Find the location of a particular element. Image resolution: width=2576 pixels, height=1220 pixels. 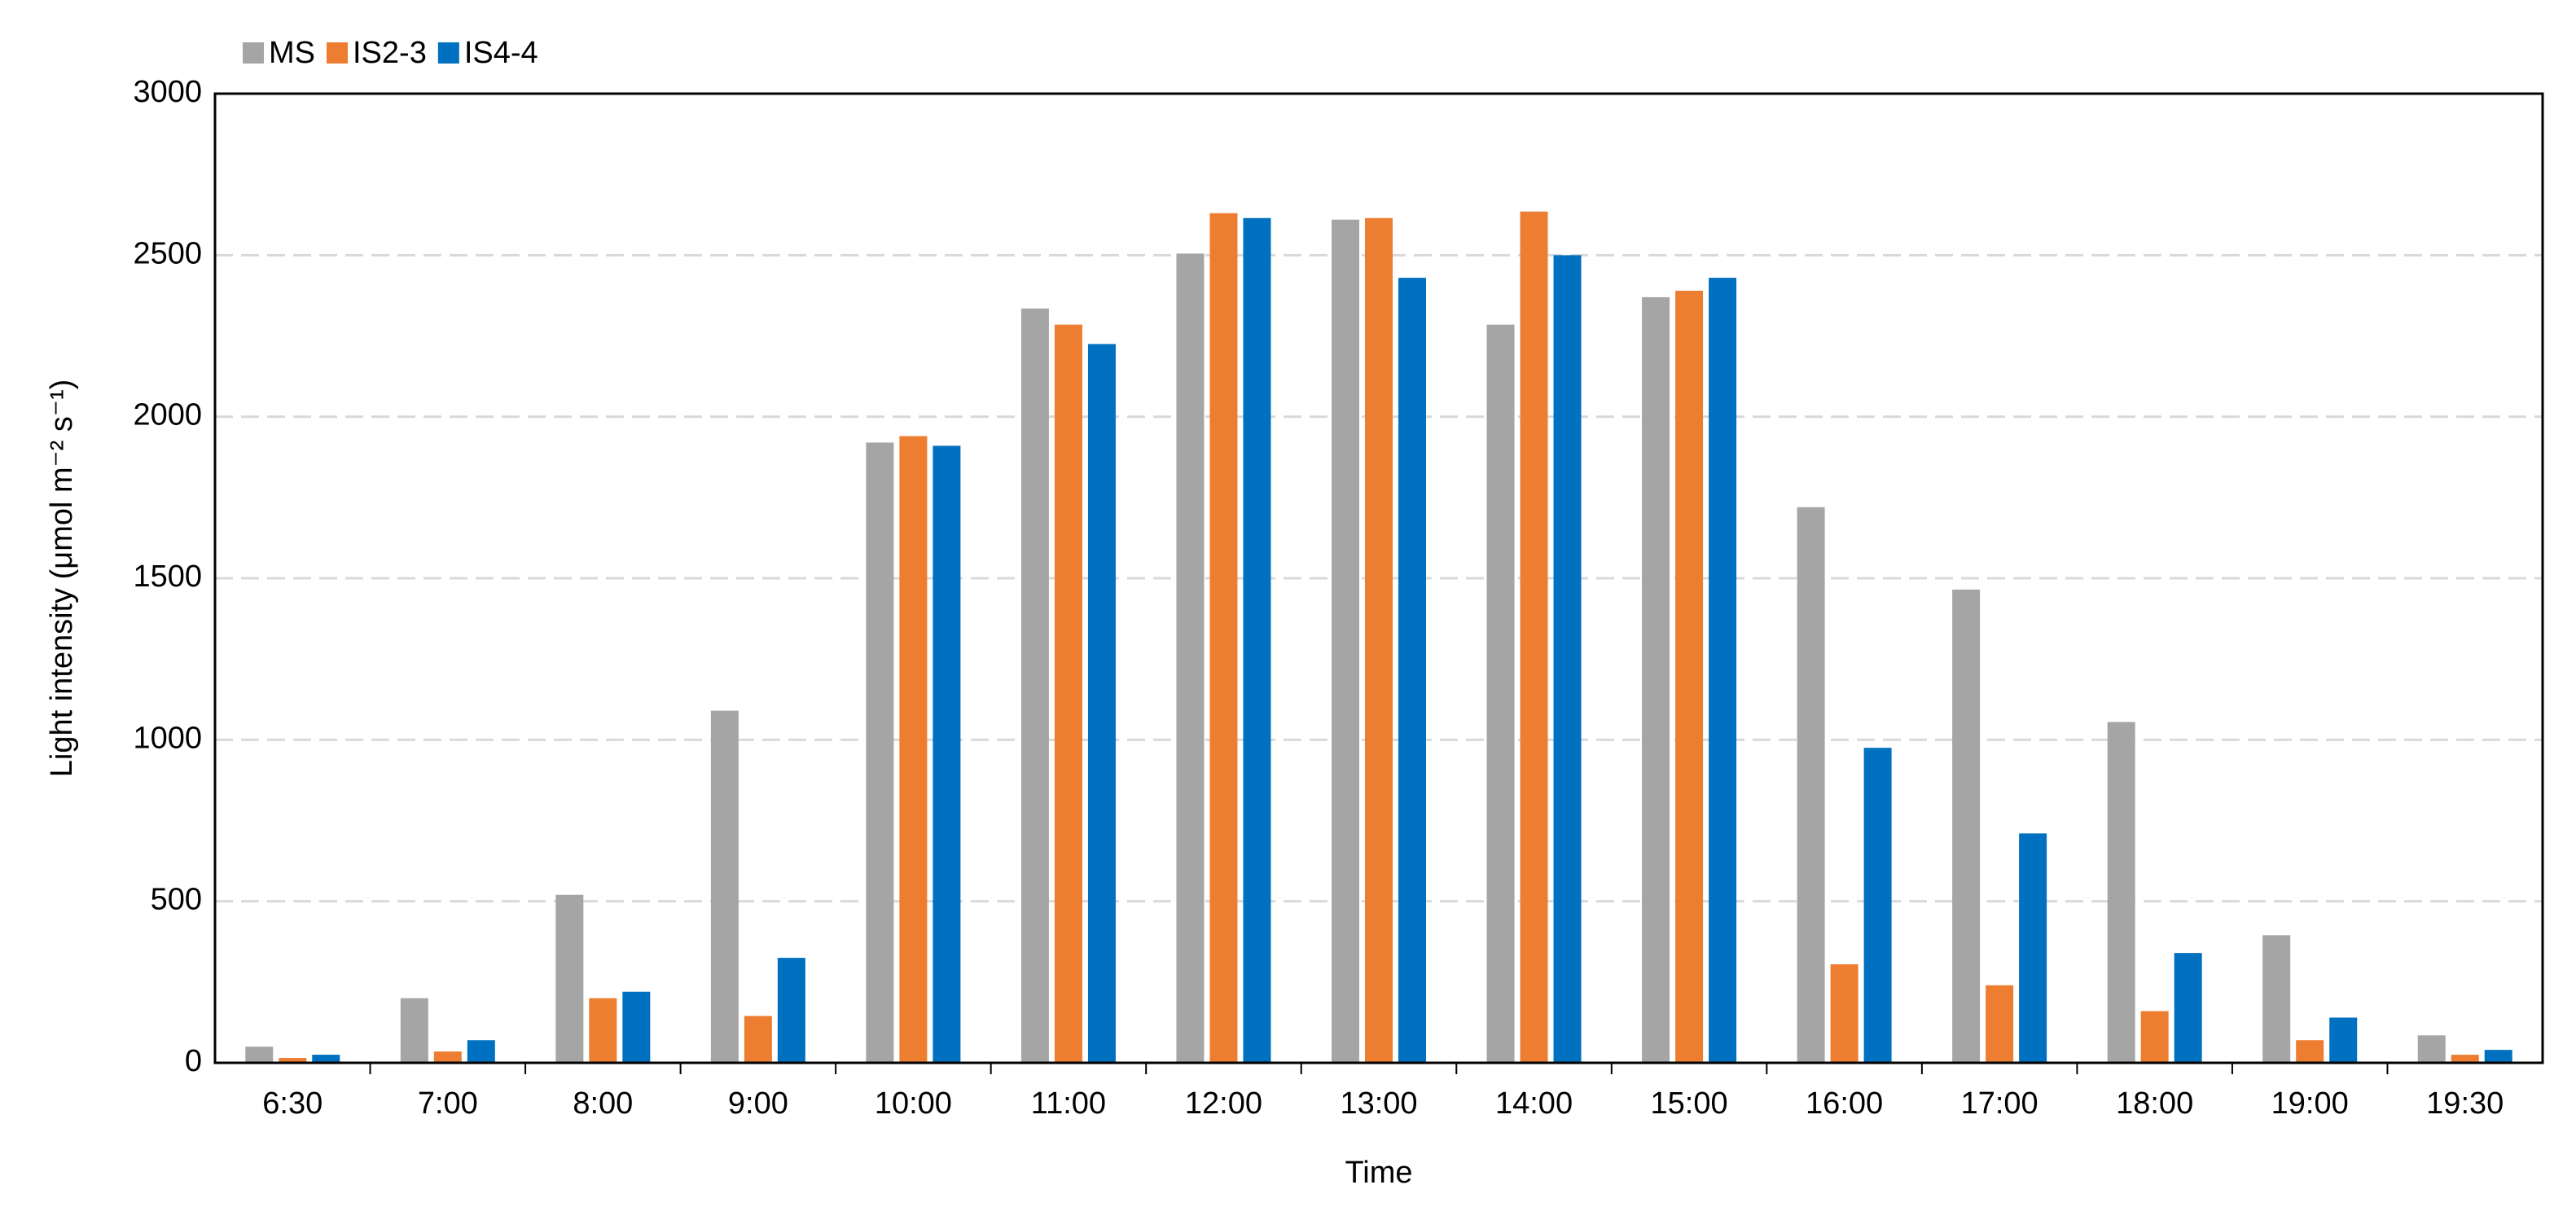

x-tick-label: 17:00 is located at coordinates (2000, 1103).